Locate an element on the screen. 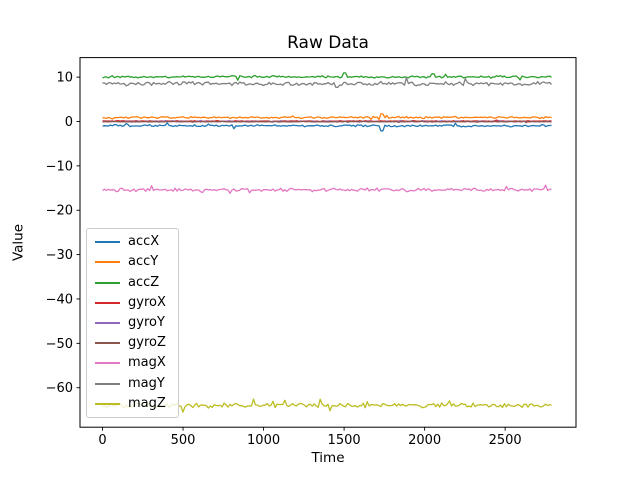 This screenshot has width=640, height=480. legend-label: gyroY is located at coordinates (146, 322).